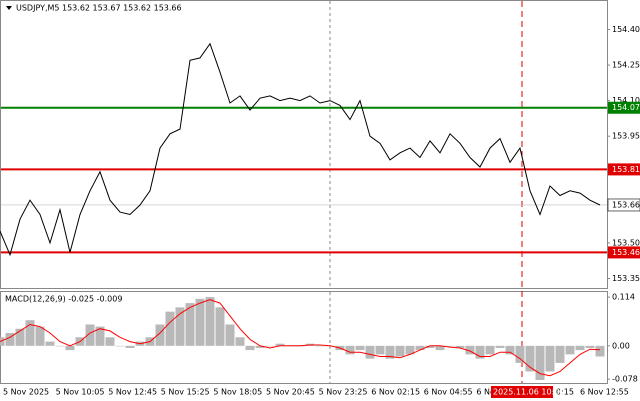 The width and height of the screenshot is (640, 401). Describe the element at coordinates (185, 392) in the screenshot. I see `x-tick-label: 5 Nov 15:25` at that location.